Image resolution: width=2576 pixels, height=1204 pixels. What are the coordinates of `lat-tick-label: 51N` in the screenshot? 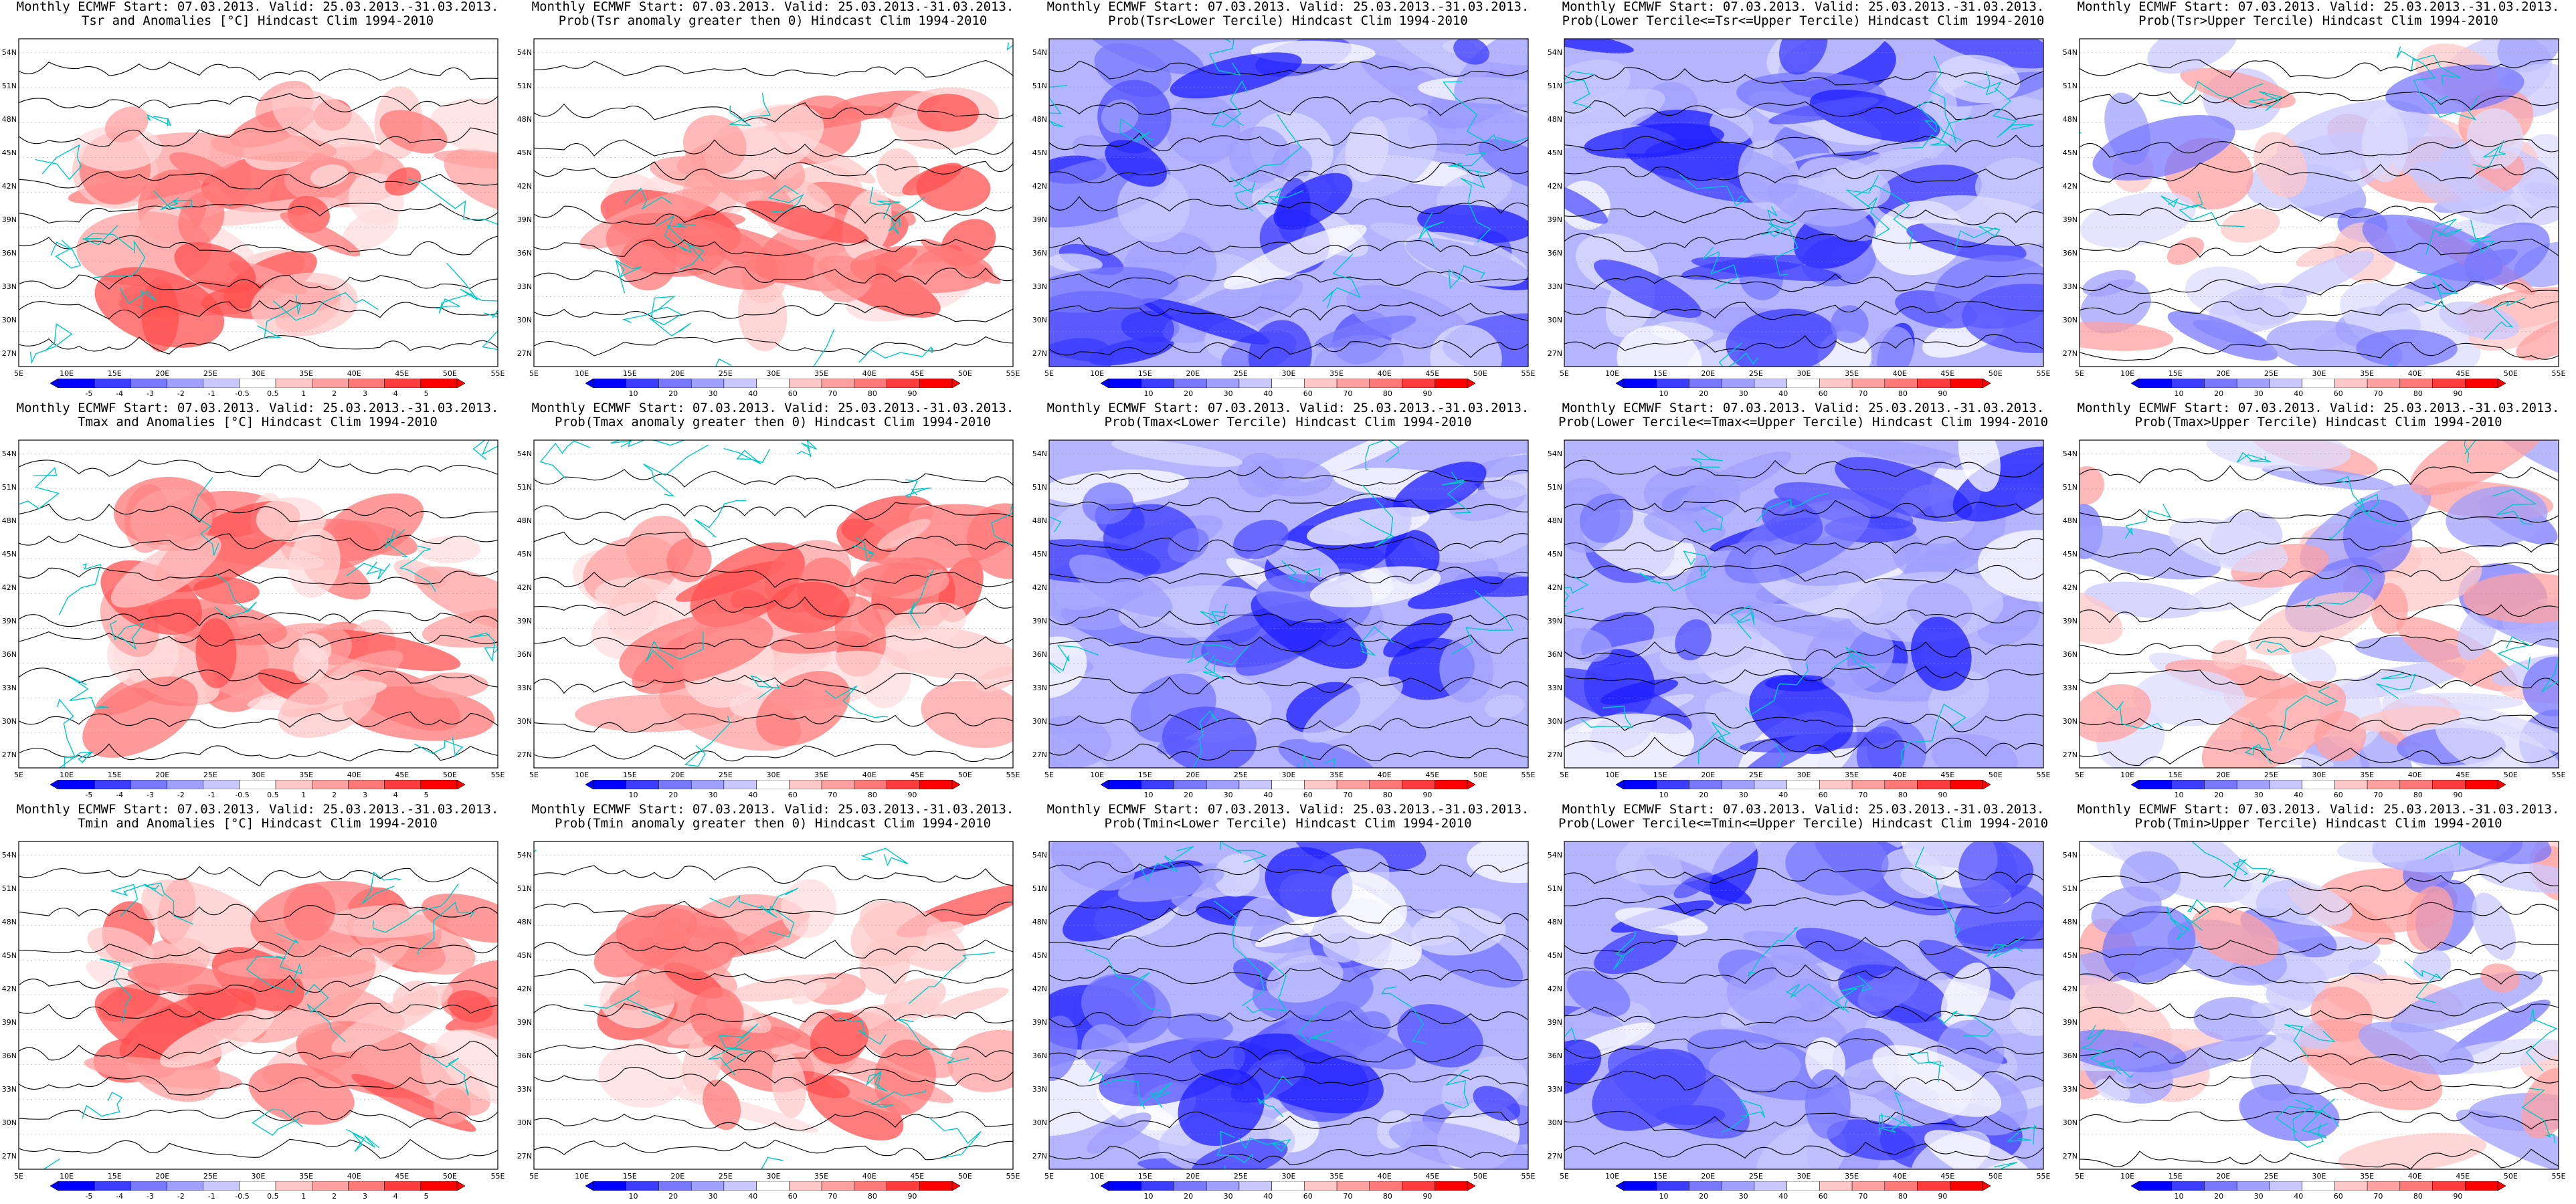 It's located at (524, 86).